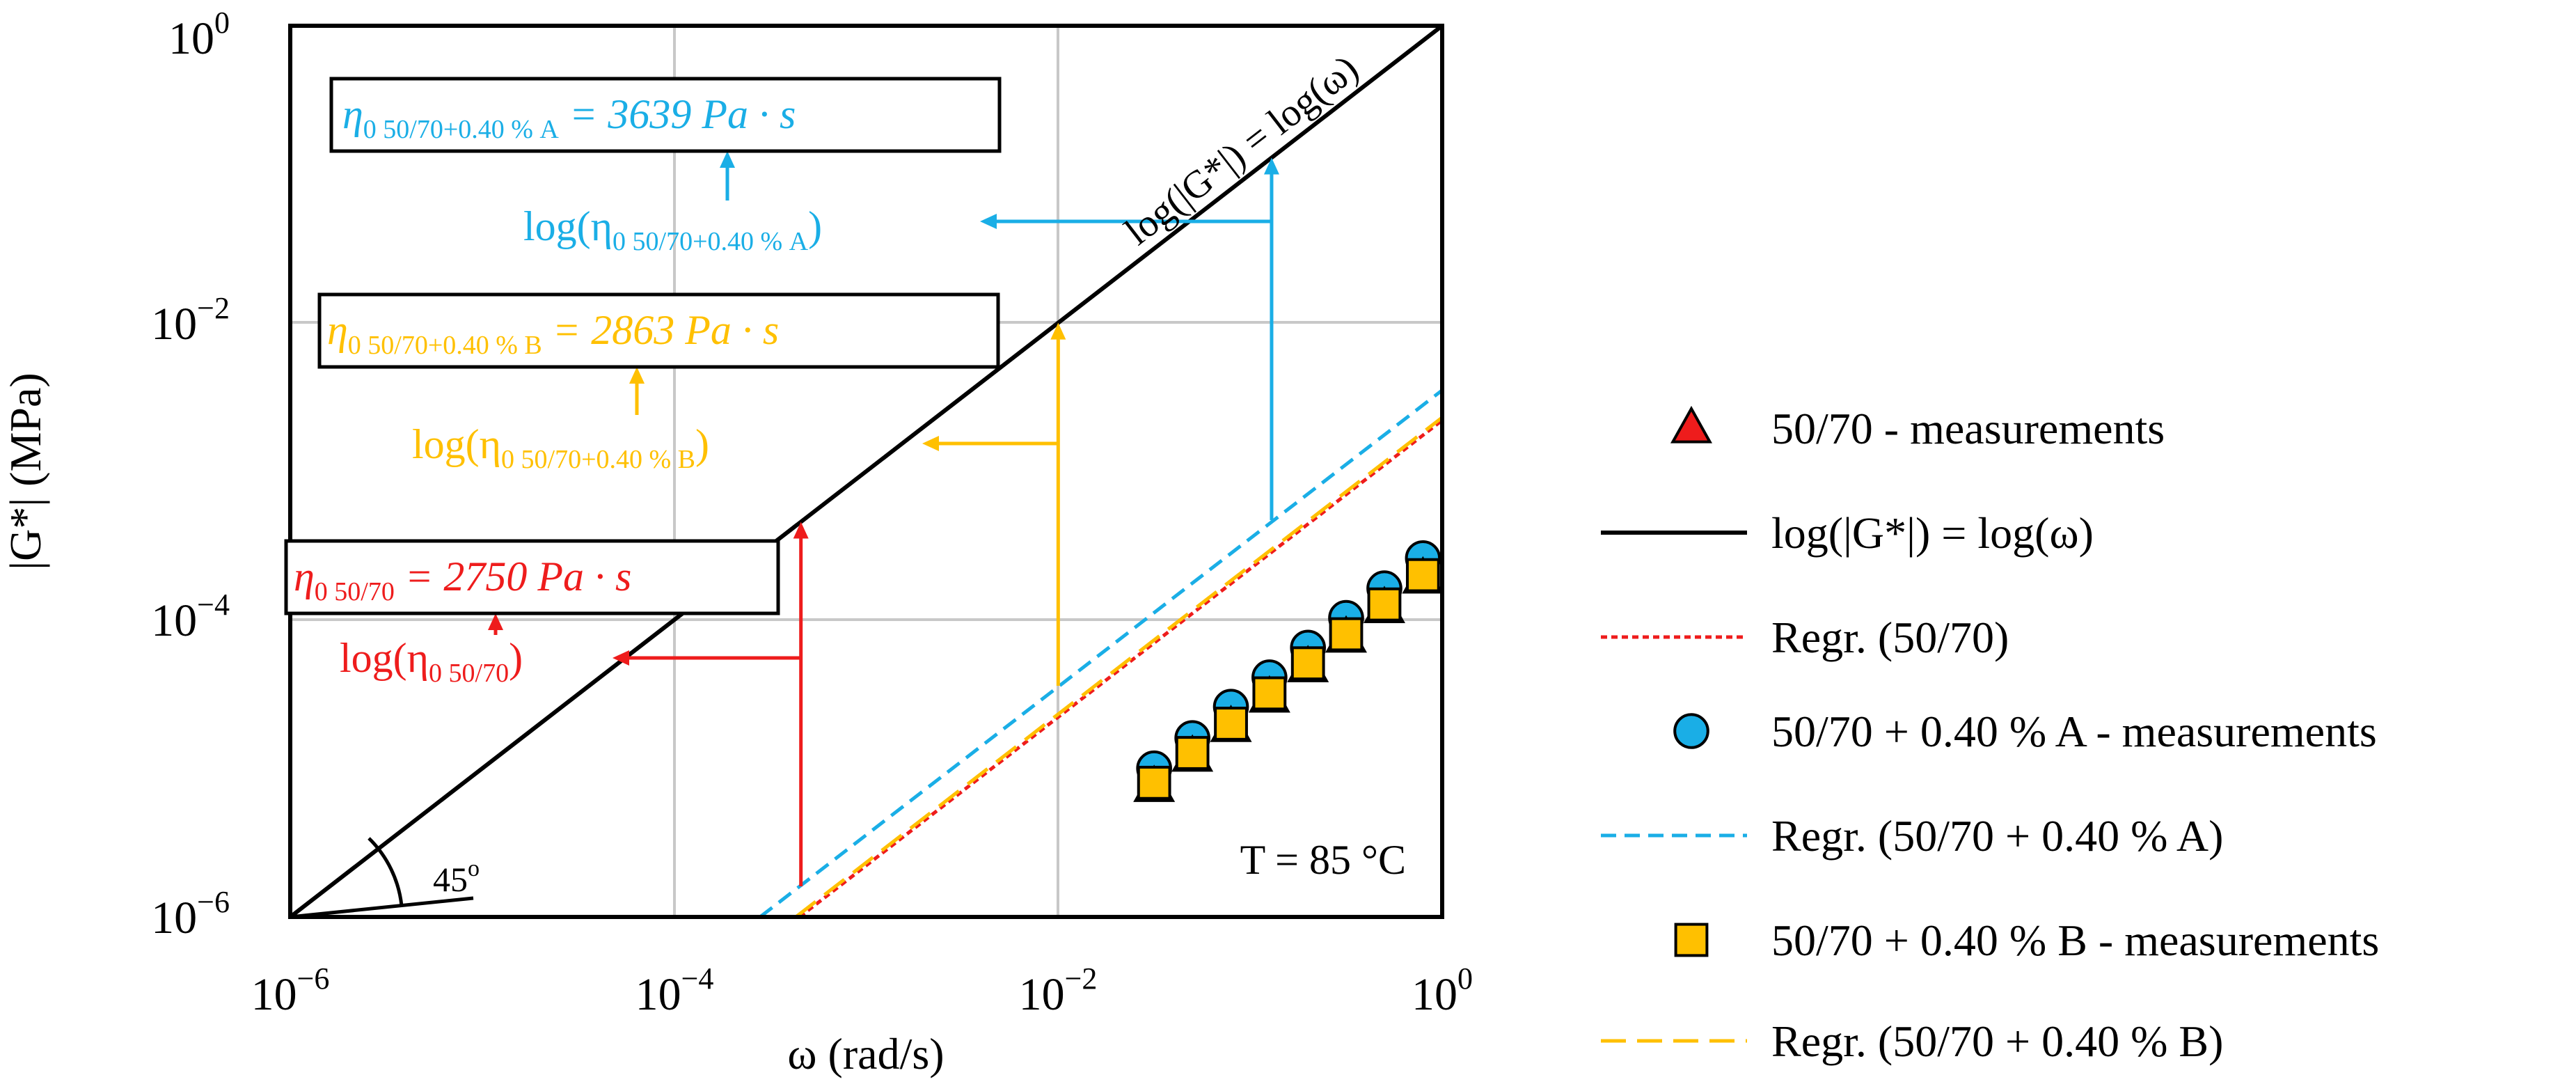  Describe the element at coordinates (1058, 991) in the screenshot. I see `x-tick-label: 10⁻²` at that location.